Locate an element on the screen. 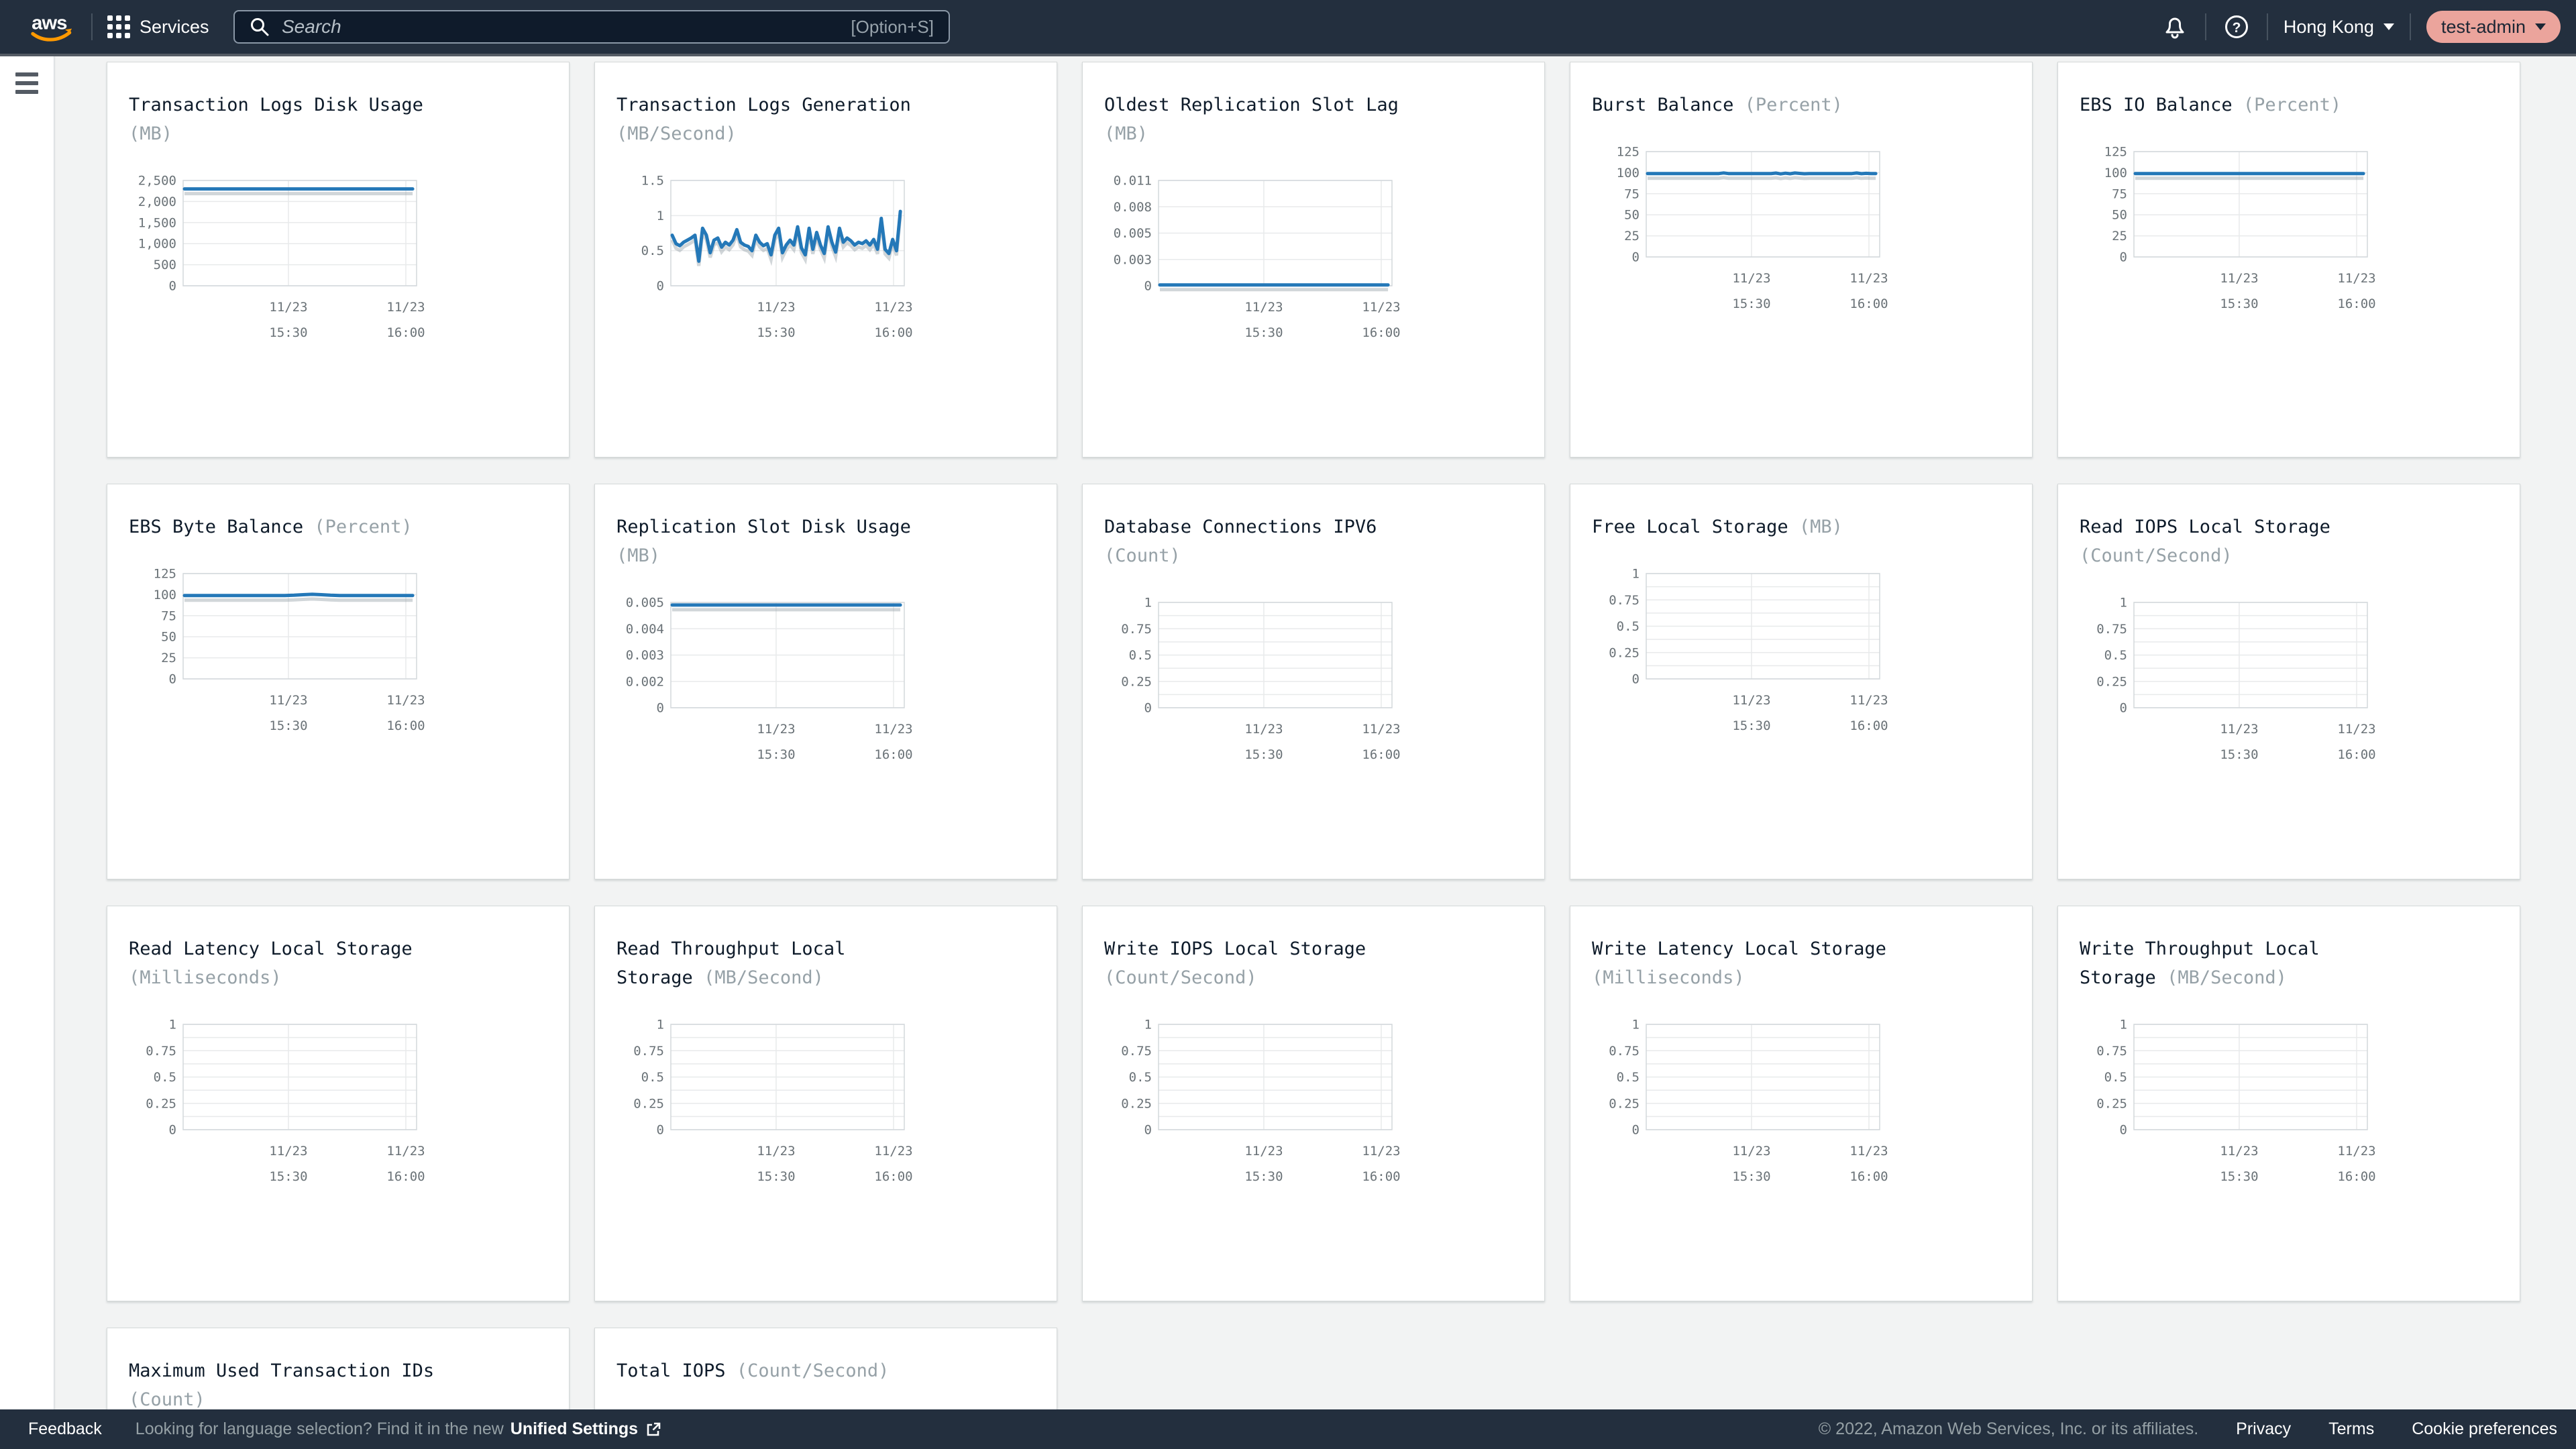 This screenshot has height=1449, width=2576. aws-logo: aws is located at coordinates (52, 27).